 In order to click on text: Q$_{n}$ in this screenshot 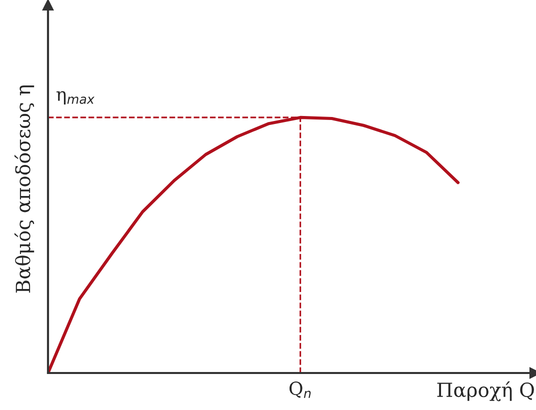, I will do `click(300, 390)`.